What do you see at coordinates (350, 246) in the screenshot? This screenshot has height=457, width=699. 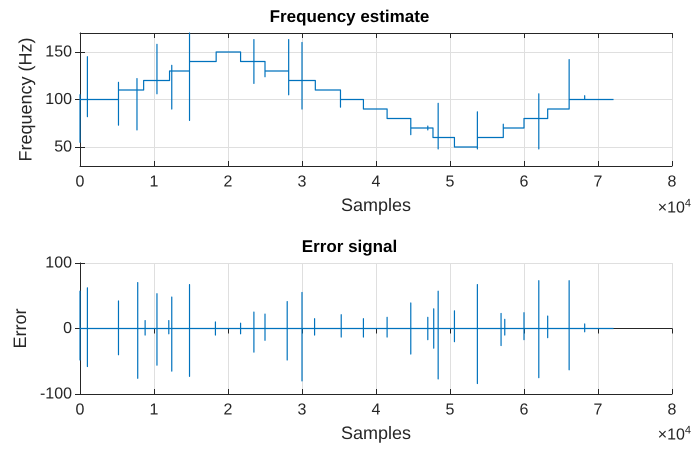 I see `chart-title: Error signal` at bounding box center [350, 246].